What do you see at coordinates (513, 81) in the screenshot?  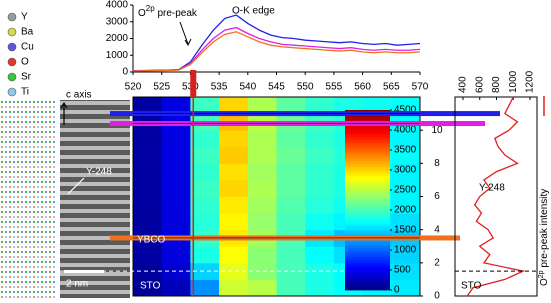 I see `x-tick-label: 1000` at bounding box center [513, 81].